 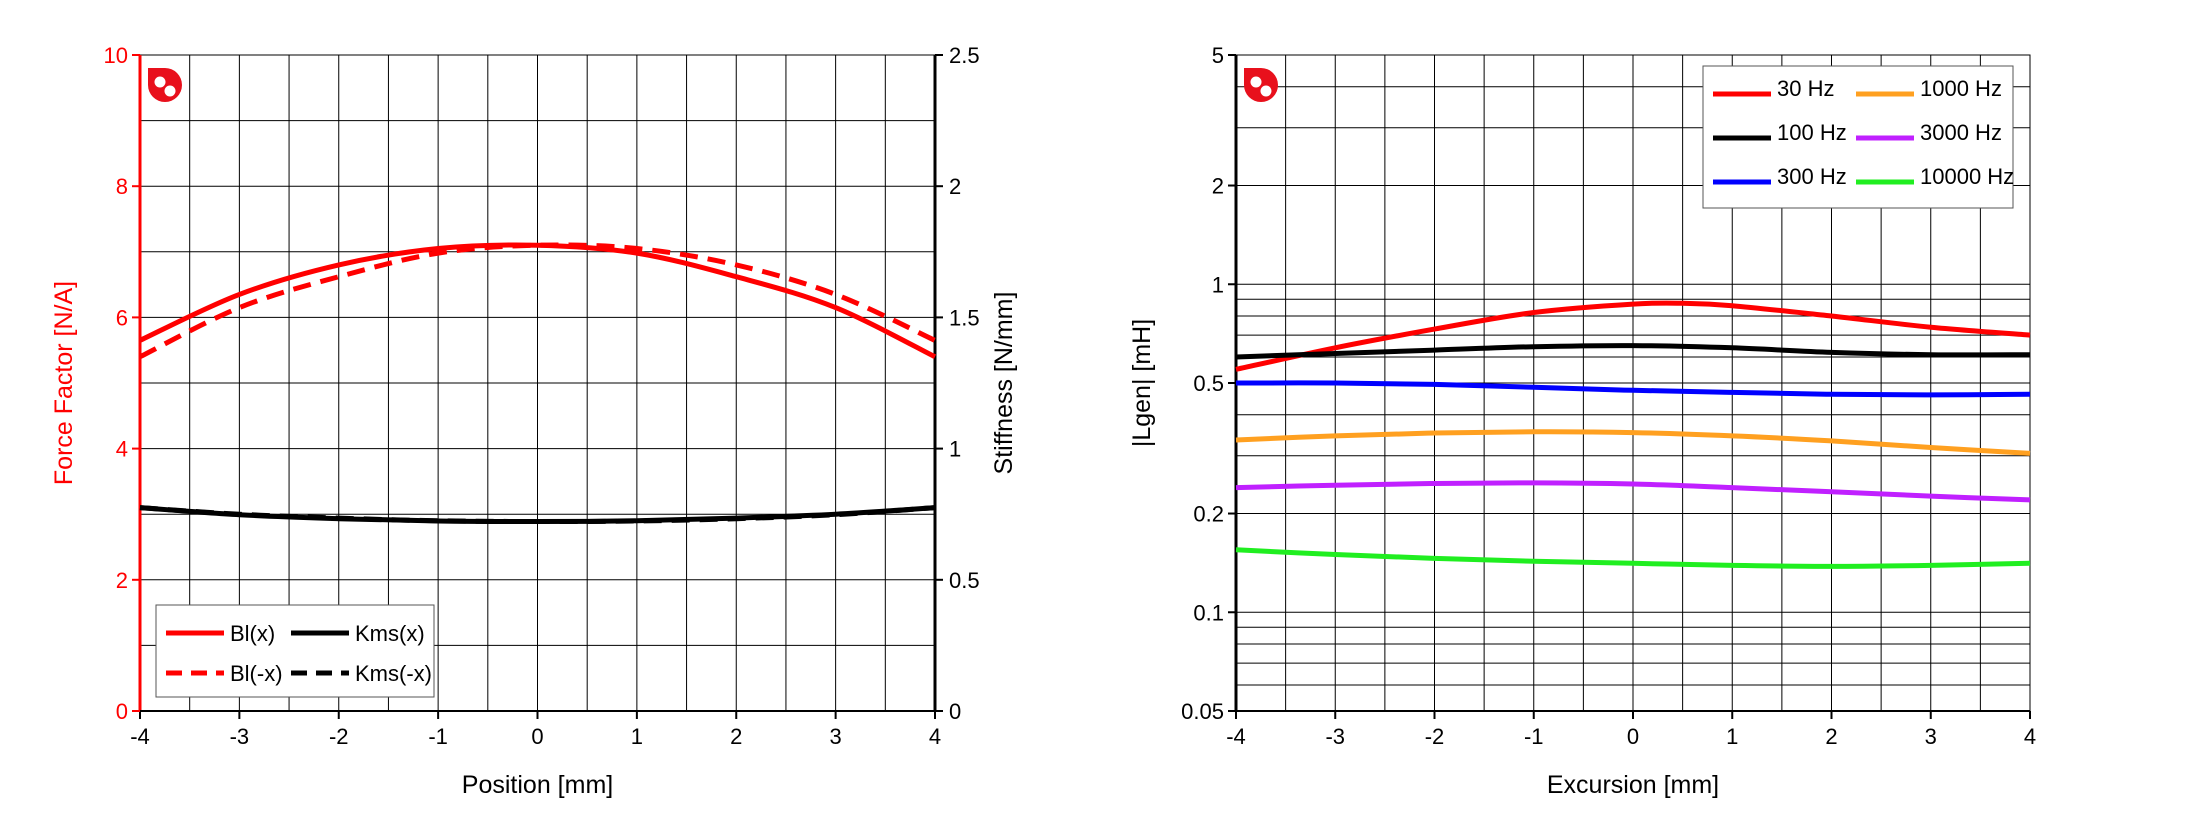 I want to click on series-line-bl-x-, so click(x=537, y=301).